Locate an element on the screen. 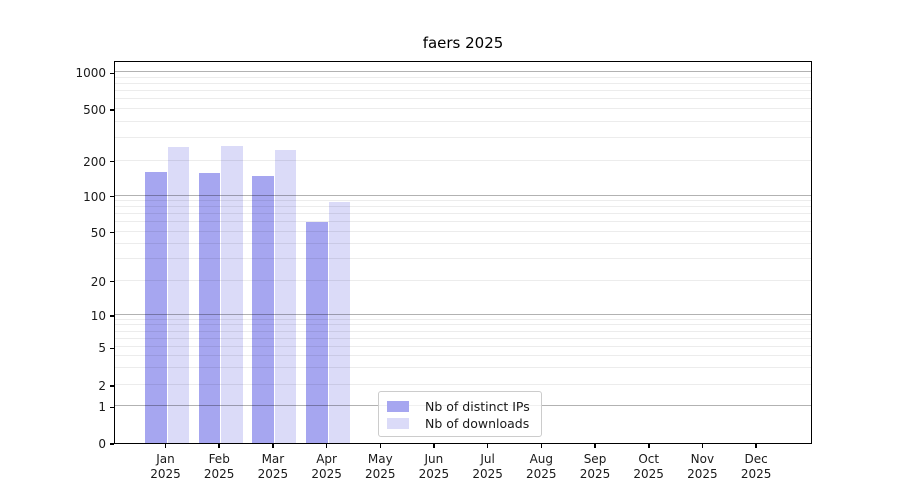 The image size is (900, 500). x-axis-tick-label: Sep 2025 is located at coordinates (595, 466).